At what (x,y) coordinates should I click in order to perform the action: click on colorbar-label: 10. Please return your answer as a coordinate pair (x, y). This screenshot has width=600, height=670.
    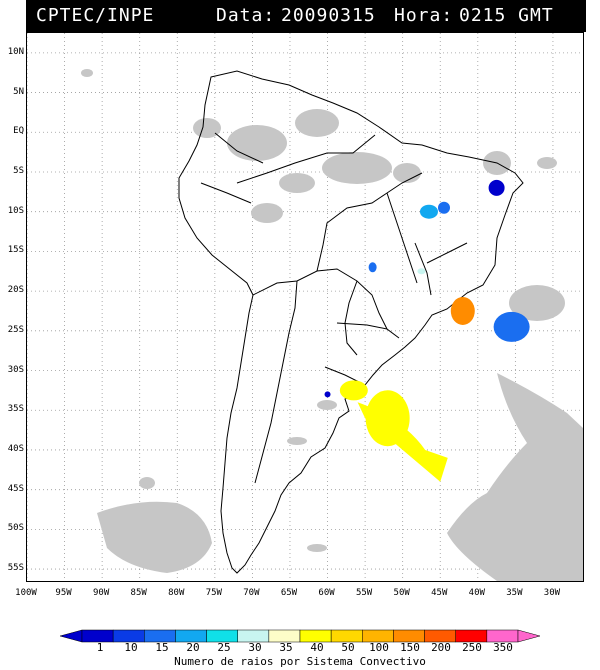
    Looking at the image, I should click on (131, 647).